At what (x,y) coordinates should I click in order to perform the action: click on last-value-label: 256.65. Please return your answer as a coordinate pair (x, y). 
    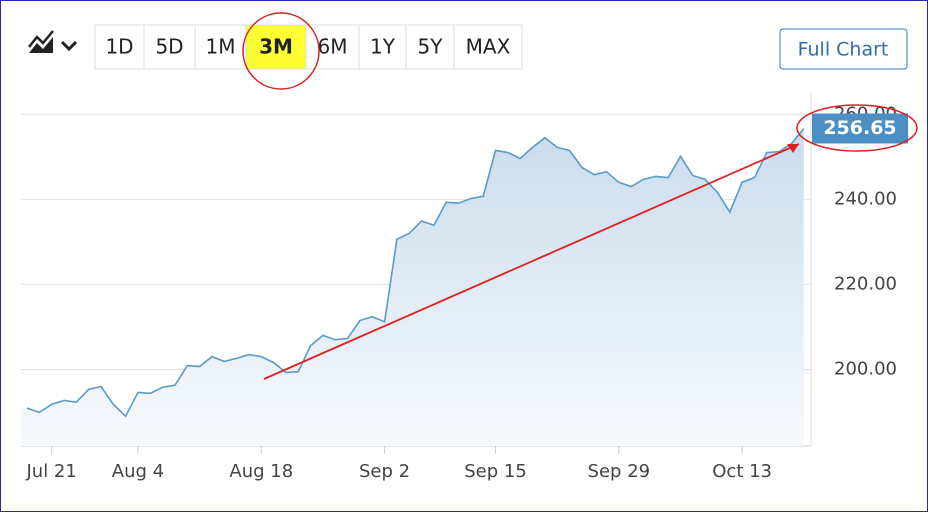
    Looking at the image, I should click on (859, 128).